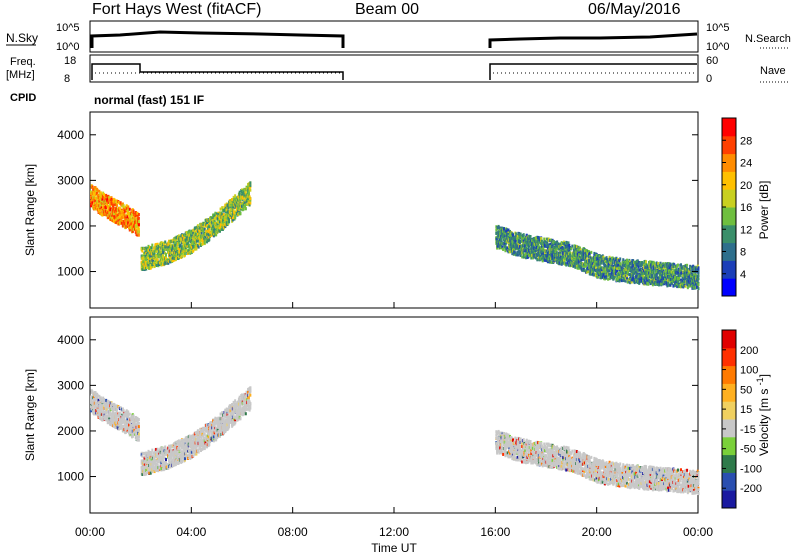 The image size is (800, 559). Describe the element at coordinates (217, 72) in the screenshot. I see `freq-trace-a` at that location.